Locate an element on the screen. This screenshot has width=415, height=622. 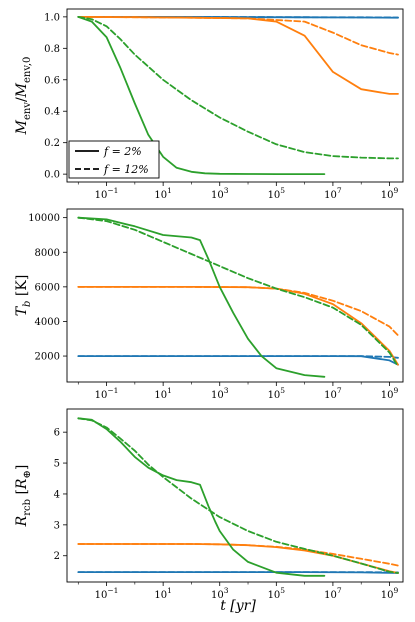
y-tick-label: 4000 is located at coordinates (47, 322).